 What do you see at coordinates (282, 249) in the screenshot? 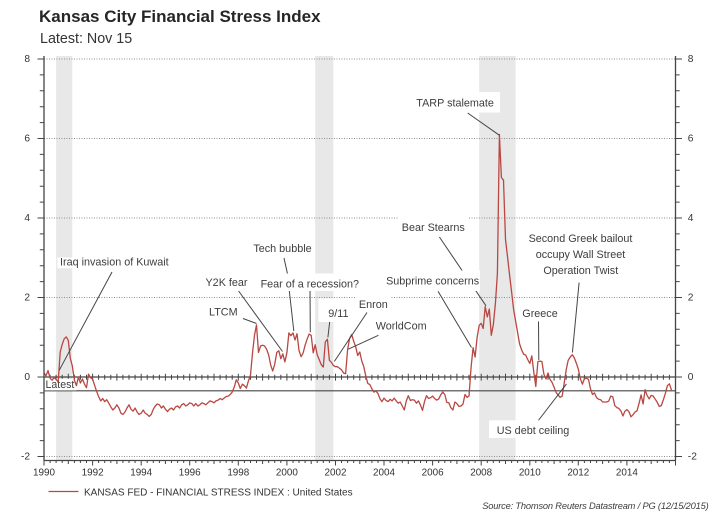
I see `svg-text: Tech bubble` at bounding box center [282, 249].